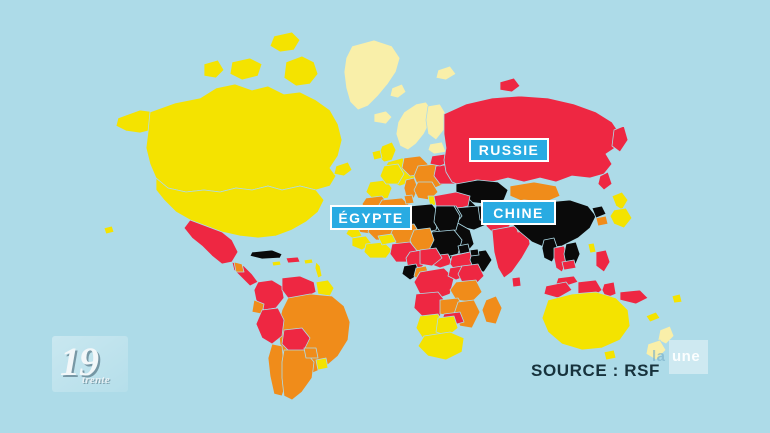 Image resolution: width=770 pixels, height=433 pixels. Describe the element at coordinates (325, 288) in the screenshot. I see `country-guyana-suriname` at that location.